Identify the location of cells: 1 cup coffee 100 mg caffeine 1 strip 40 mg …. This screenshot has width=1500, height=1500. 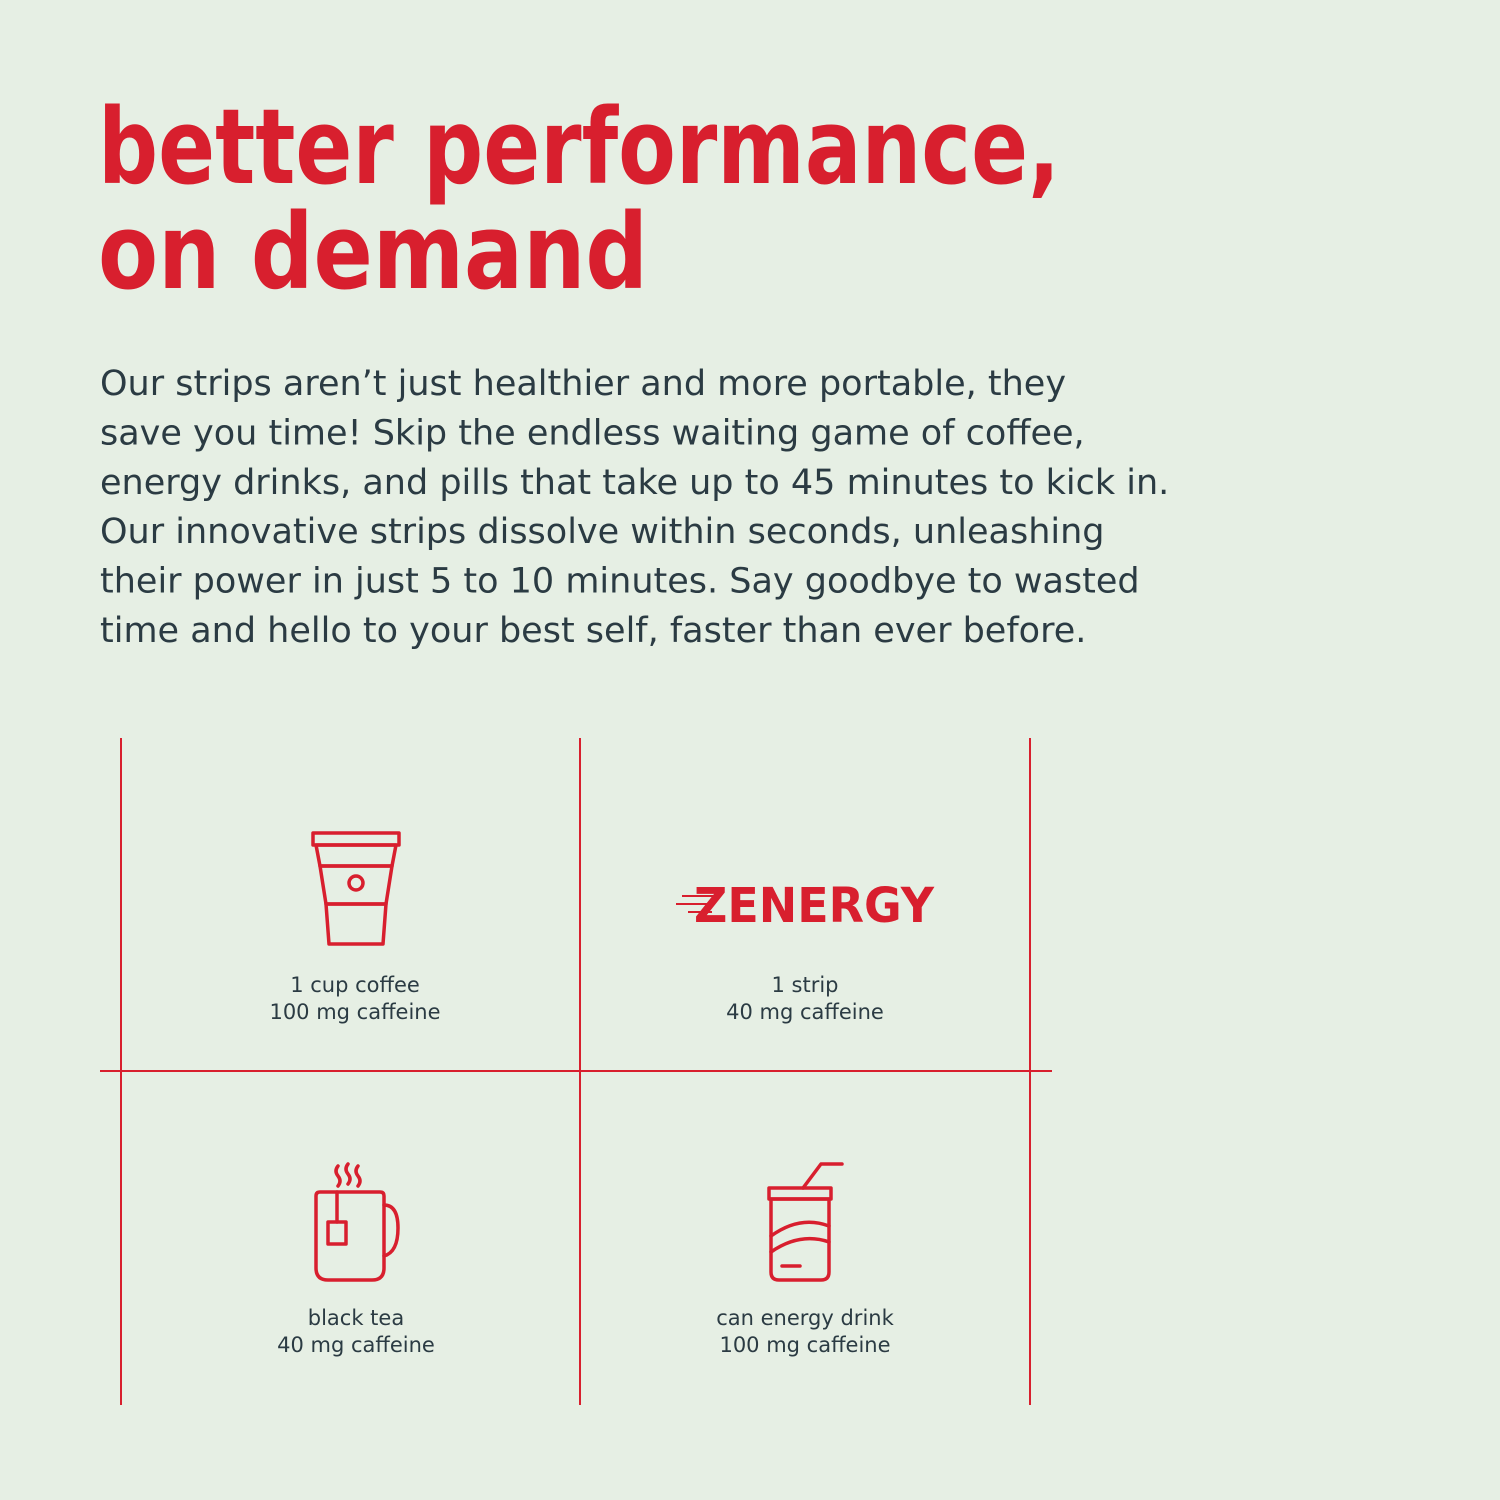
(581, 1165).